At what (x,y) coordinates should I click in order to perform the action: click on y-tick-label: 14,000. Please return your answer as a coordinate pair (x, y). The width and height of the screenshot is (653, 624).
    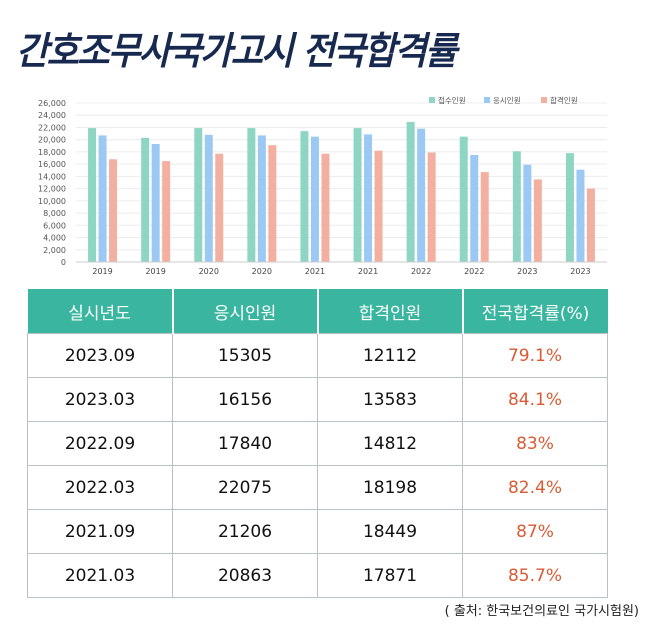
    Looking at the image, I should click on (52, 176).